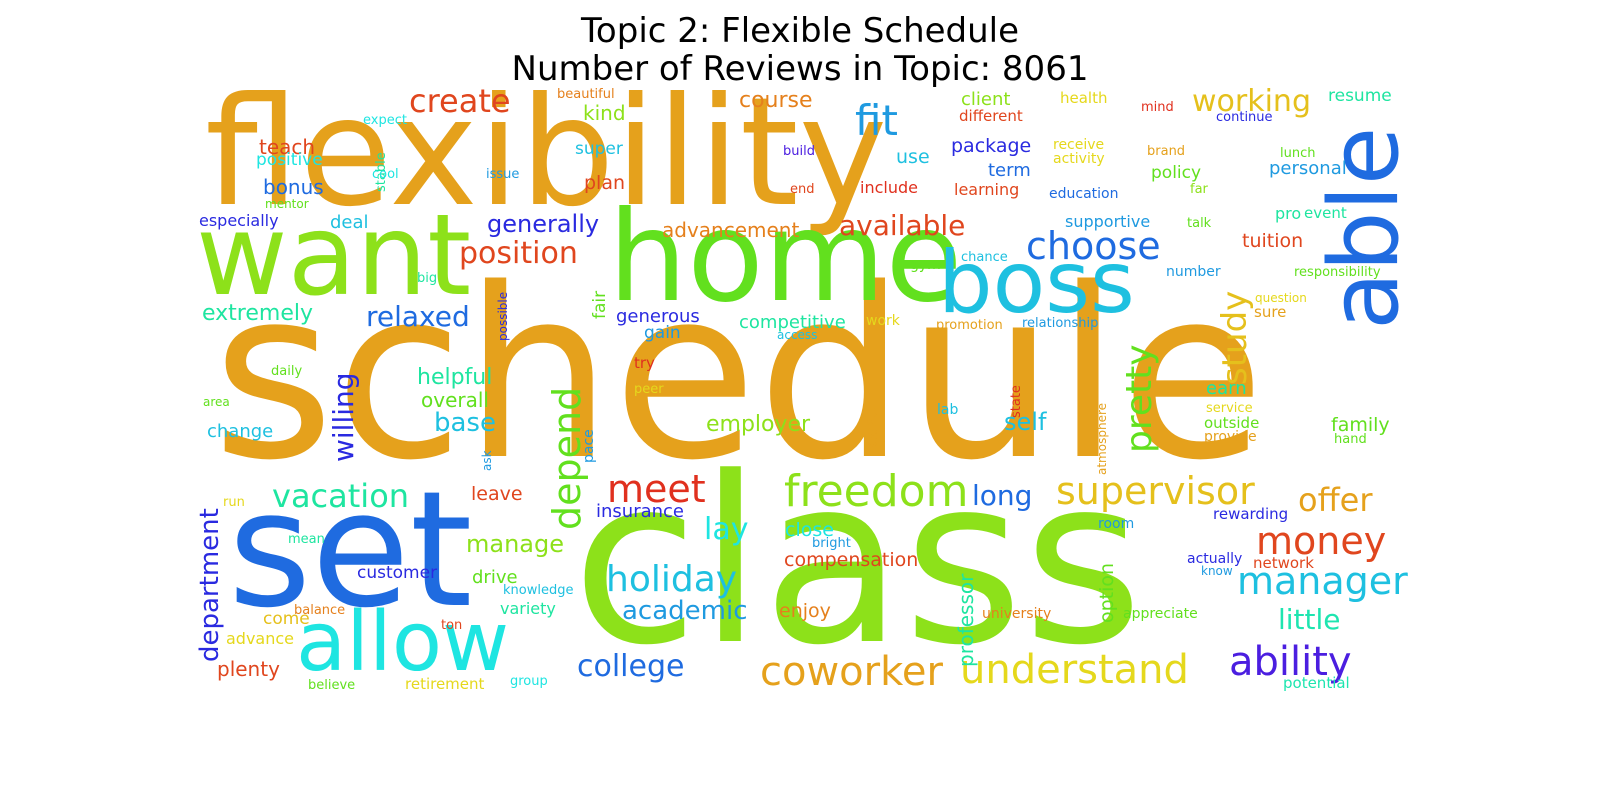 The image size is (1600, 800). Describe the element at coordinates (397, 573) in the screenshot. I see `word-customer: customer` at that location.